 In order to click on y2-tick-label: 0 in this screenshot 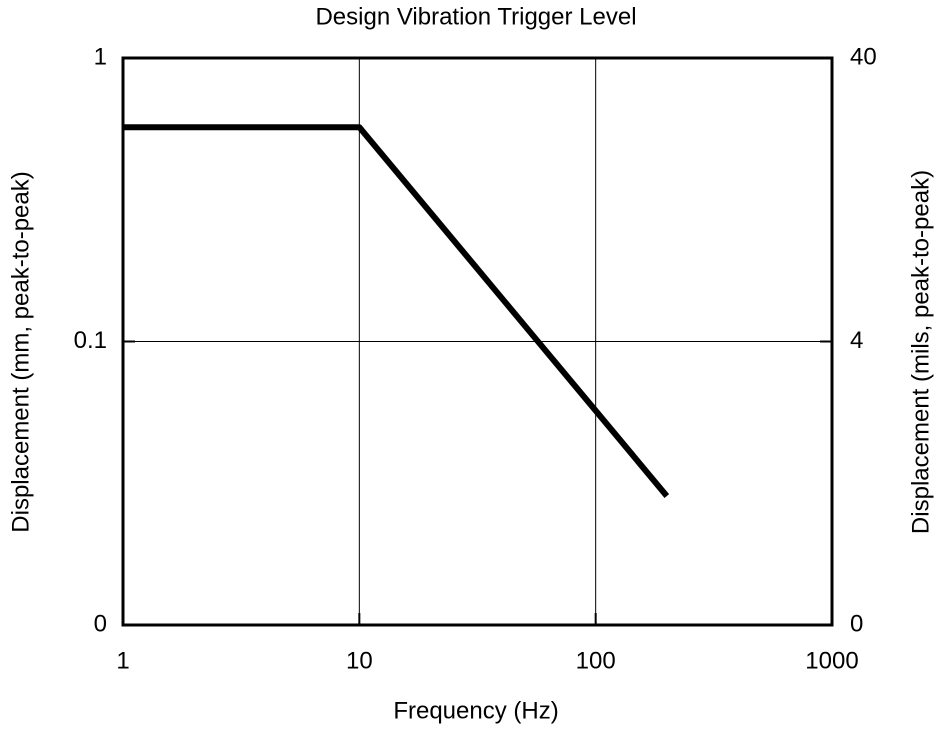, I will do `click(856, 623)`.